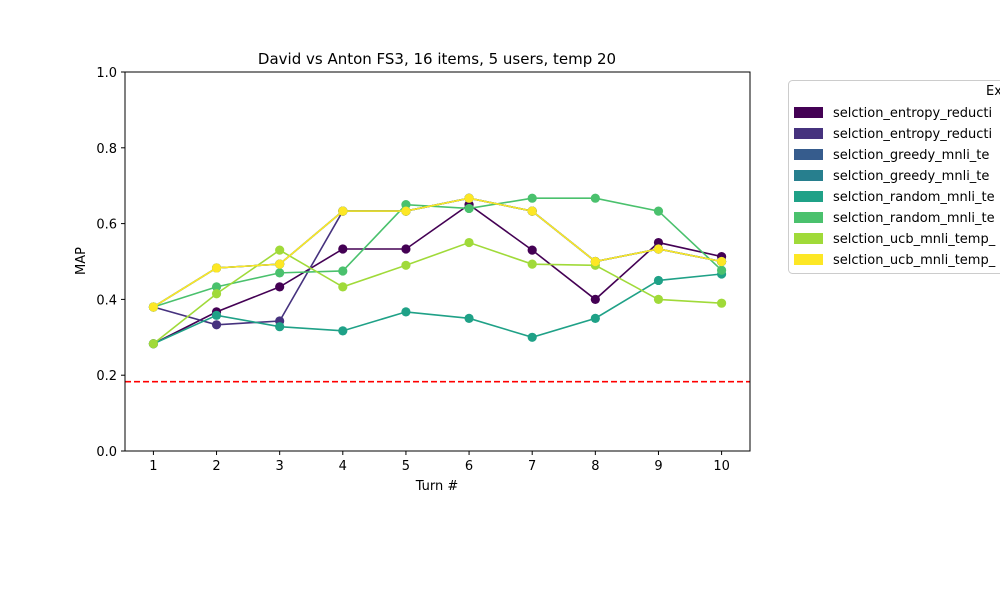  What do you see at coordinates (406, 466) in the screenshot?
I see `x-tick-label: 5` at bounding box center [406, 466].